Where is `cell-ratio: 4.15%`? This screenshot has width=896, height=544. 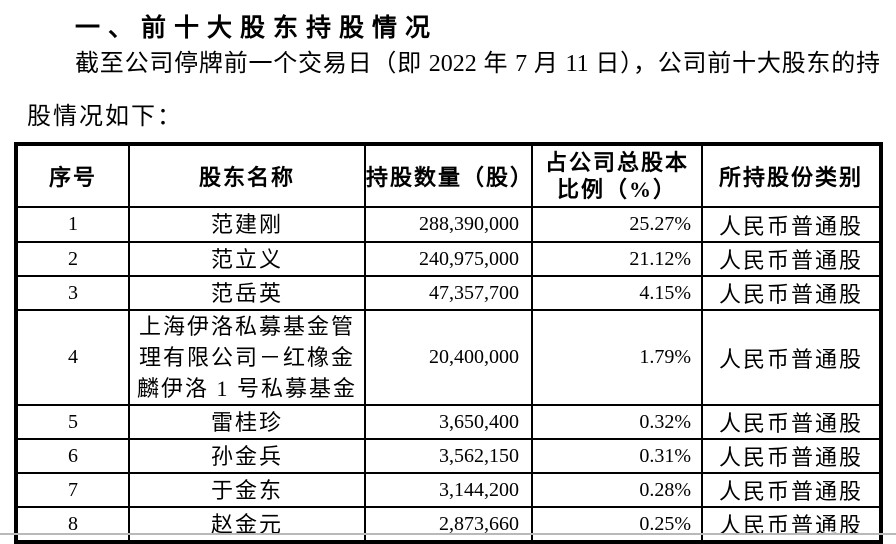 cell-ratio: 4.15% is located at coordinates (617, 293).